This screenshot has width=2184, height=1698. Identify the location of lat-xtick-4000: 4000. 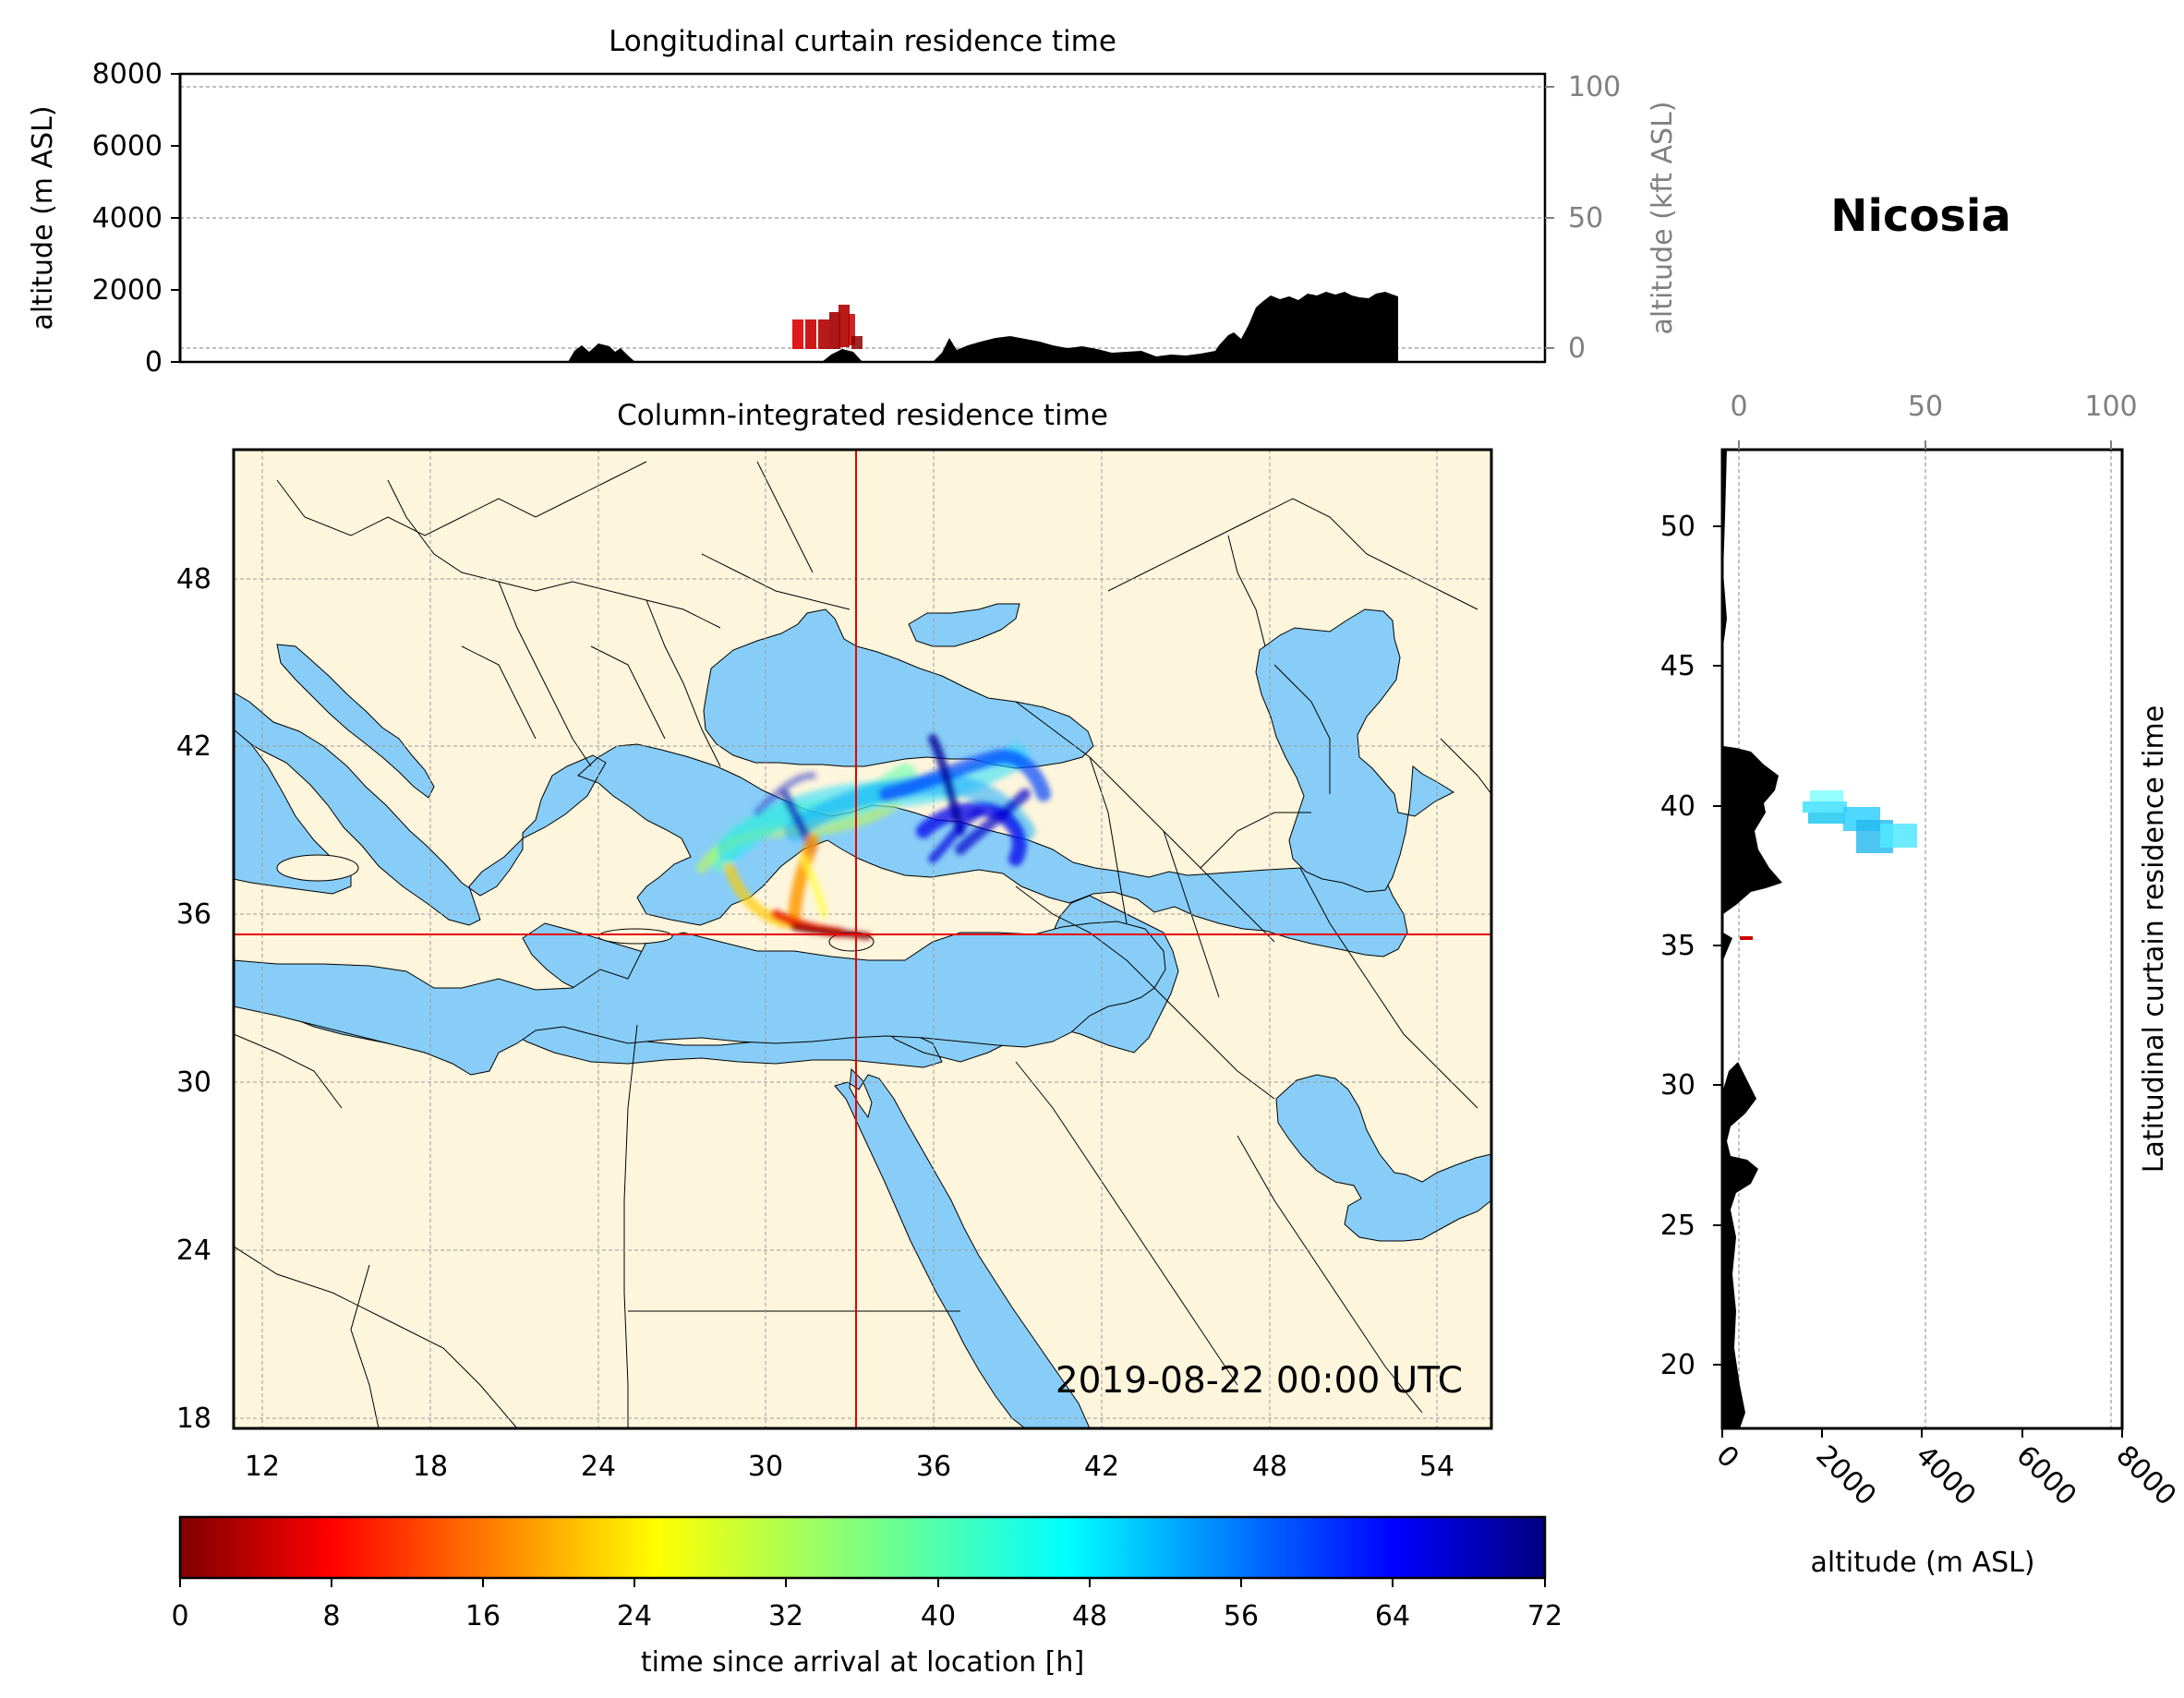
(1945, 1475).